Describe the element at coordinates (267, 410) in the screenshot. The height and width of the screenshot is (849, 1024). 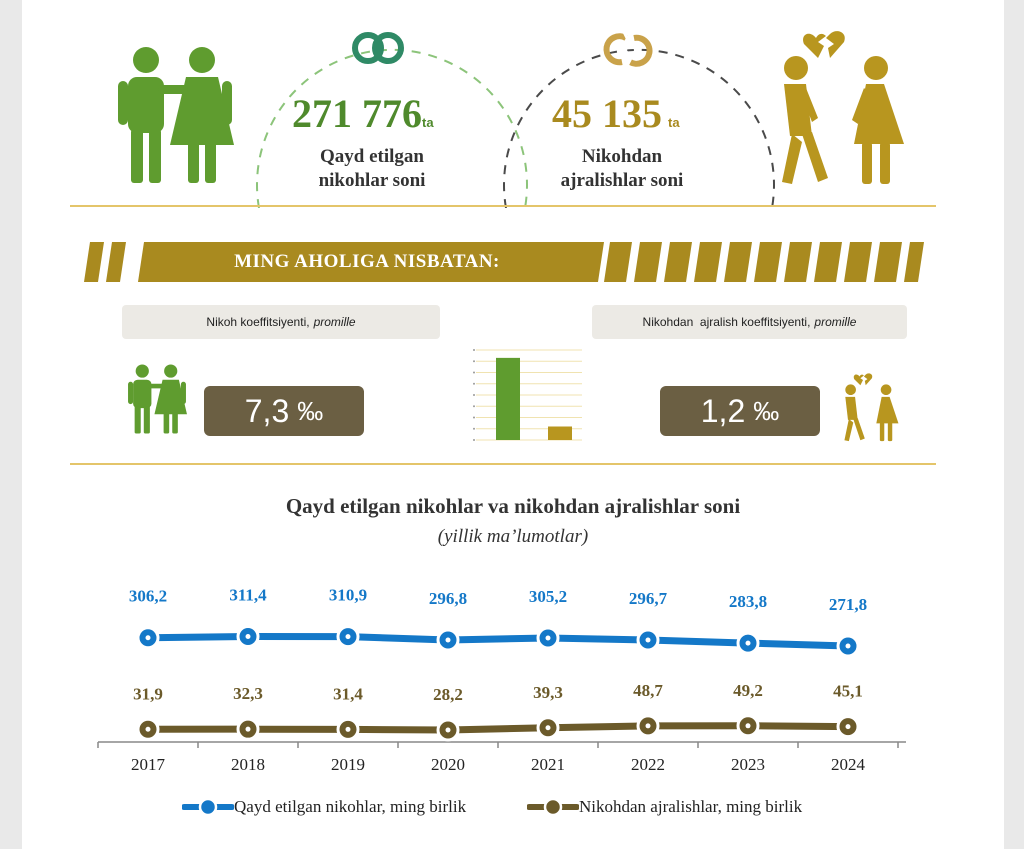
I see `marriage-coef-value: 7,3` at that location.